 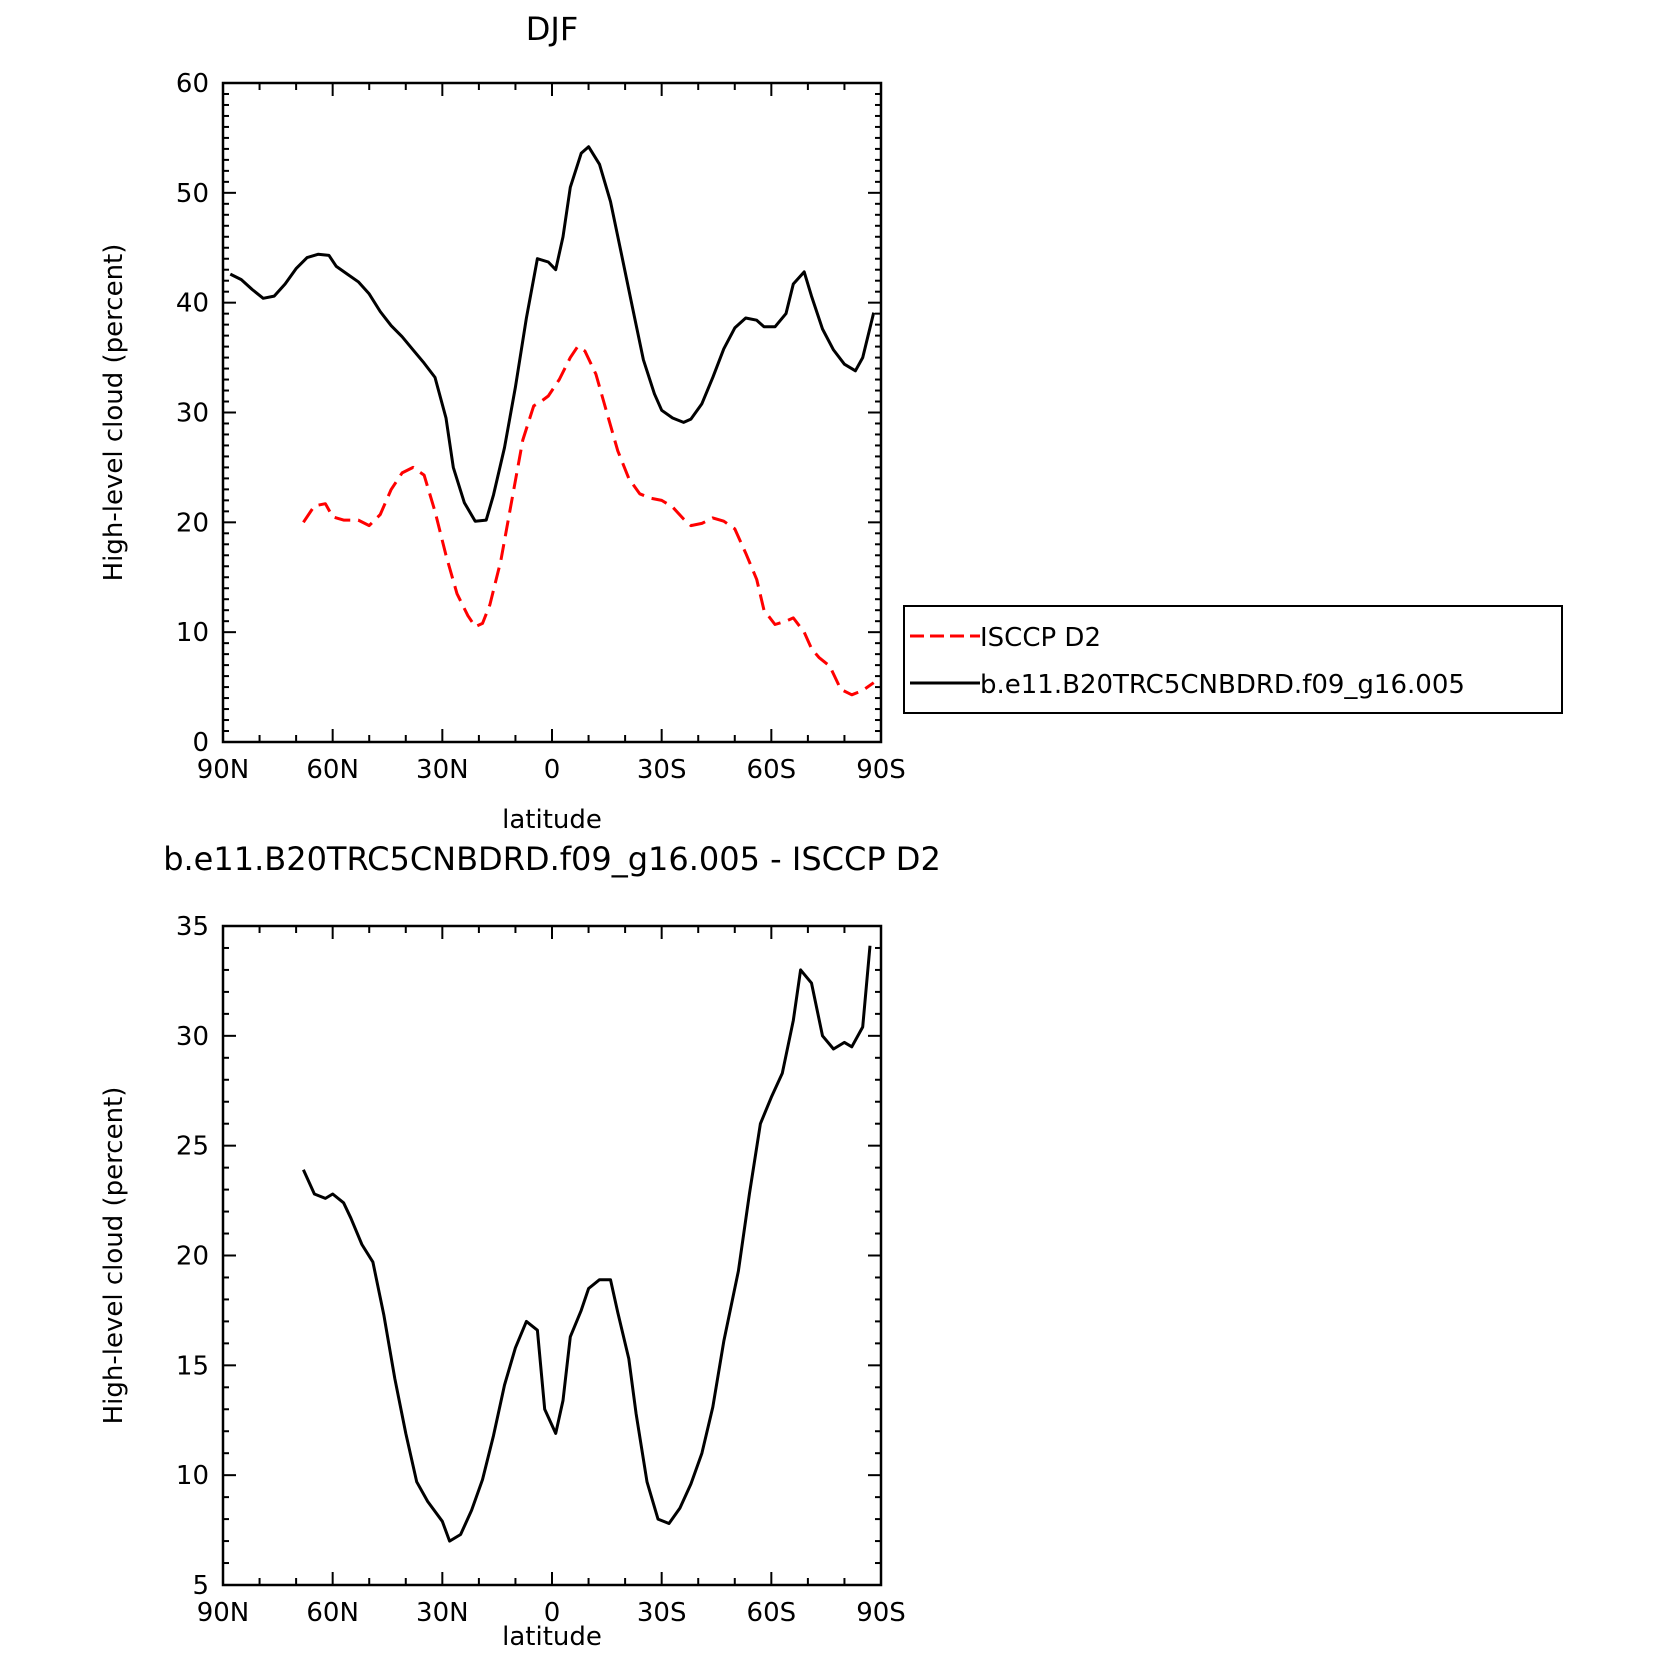 What do you see at coordinates (192, 927) in the screenshot?
I see `y-tick-label: 35` at bounding box center [192, 927].